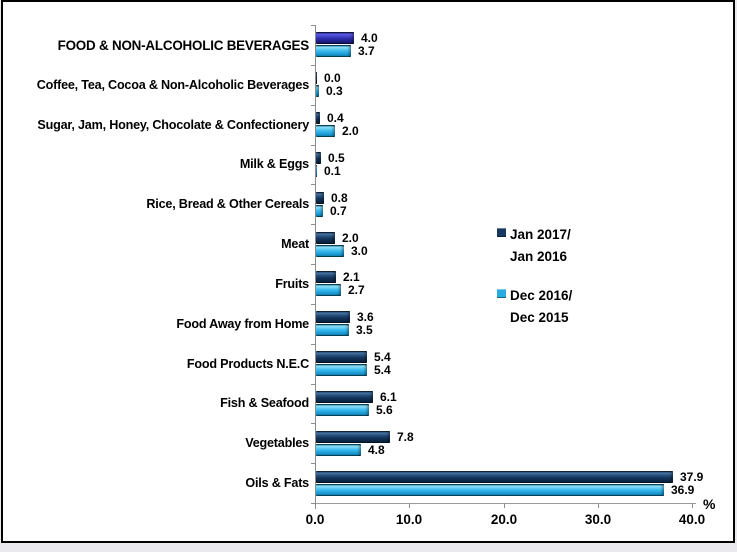  Describe the element at coordinates (405, 437) in the screenshot. I see `value-label: 7.8` at that location.